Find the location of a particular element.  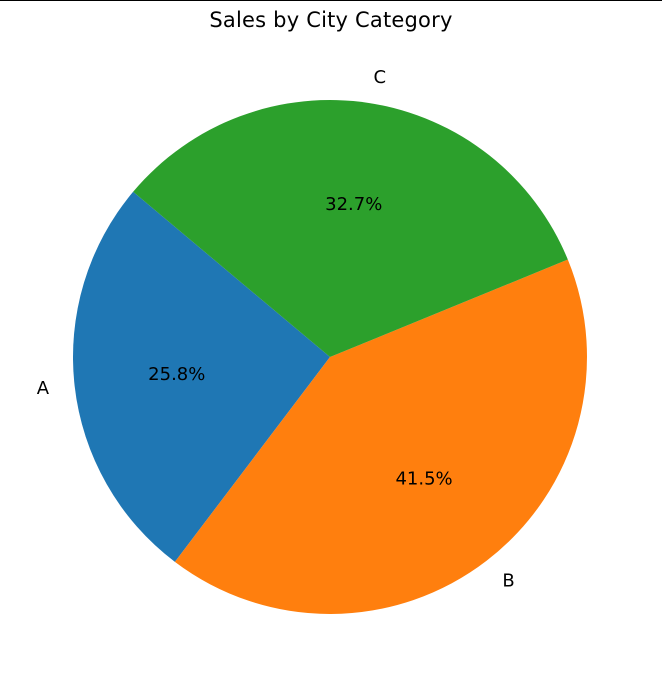

pct-label-a: 25.8% is located at coordinates (176, 374).